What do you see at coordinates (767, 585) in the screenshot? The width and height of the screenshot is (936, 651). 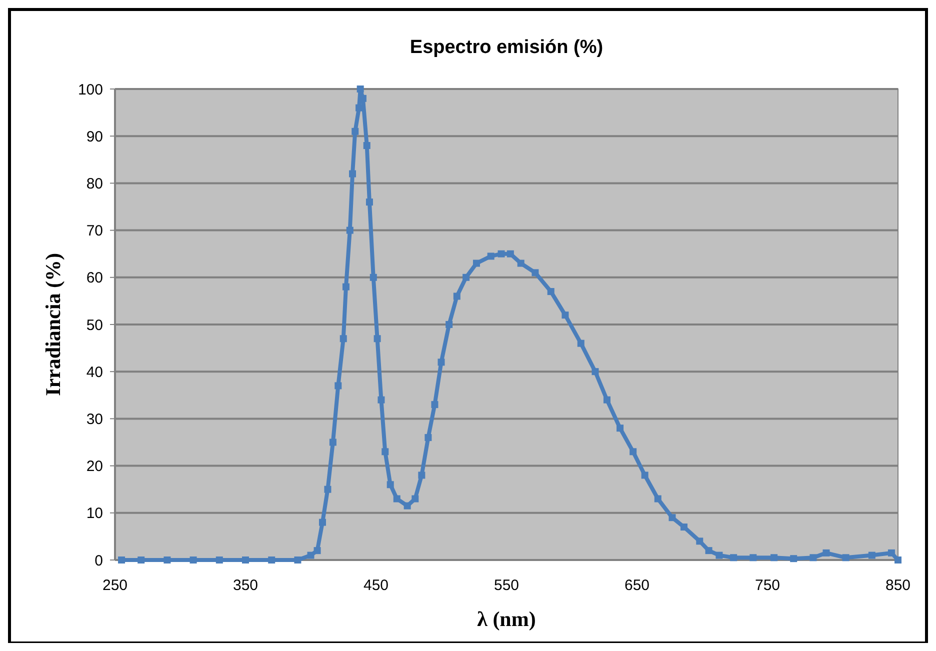 I see `x-tick-label: 750` at bounding box center [767, 585].